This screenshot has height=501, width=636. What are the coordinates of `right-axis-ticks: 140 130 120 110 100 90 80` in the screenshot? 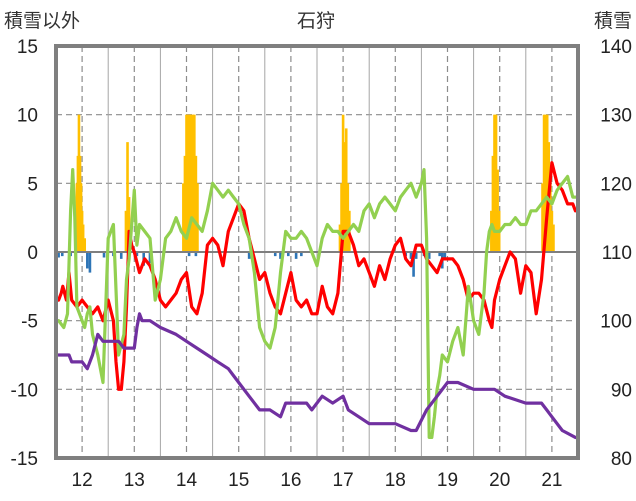 It's located at (616, 253).